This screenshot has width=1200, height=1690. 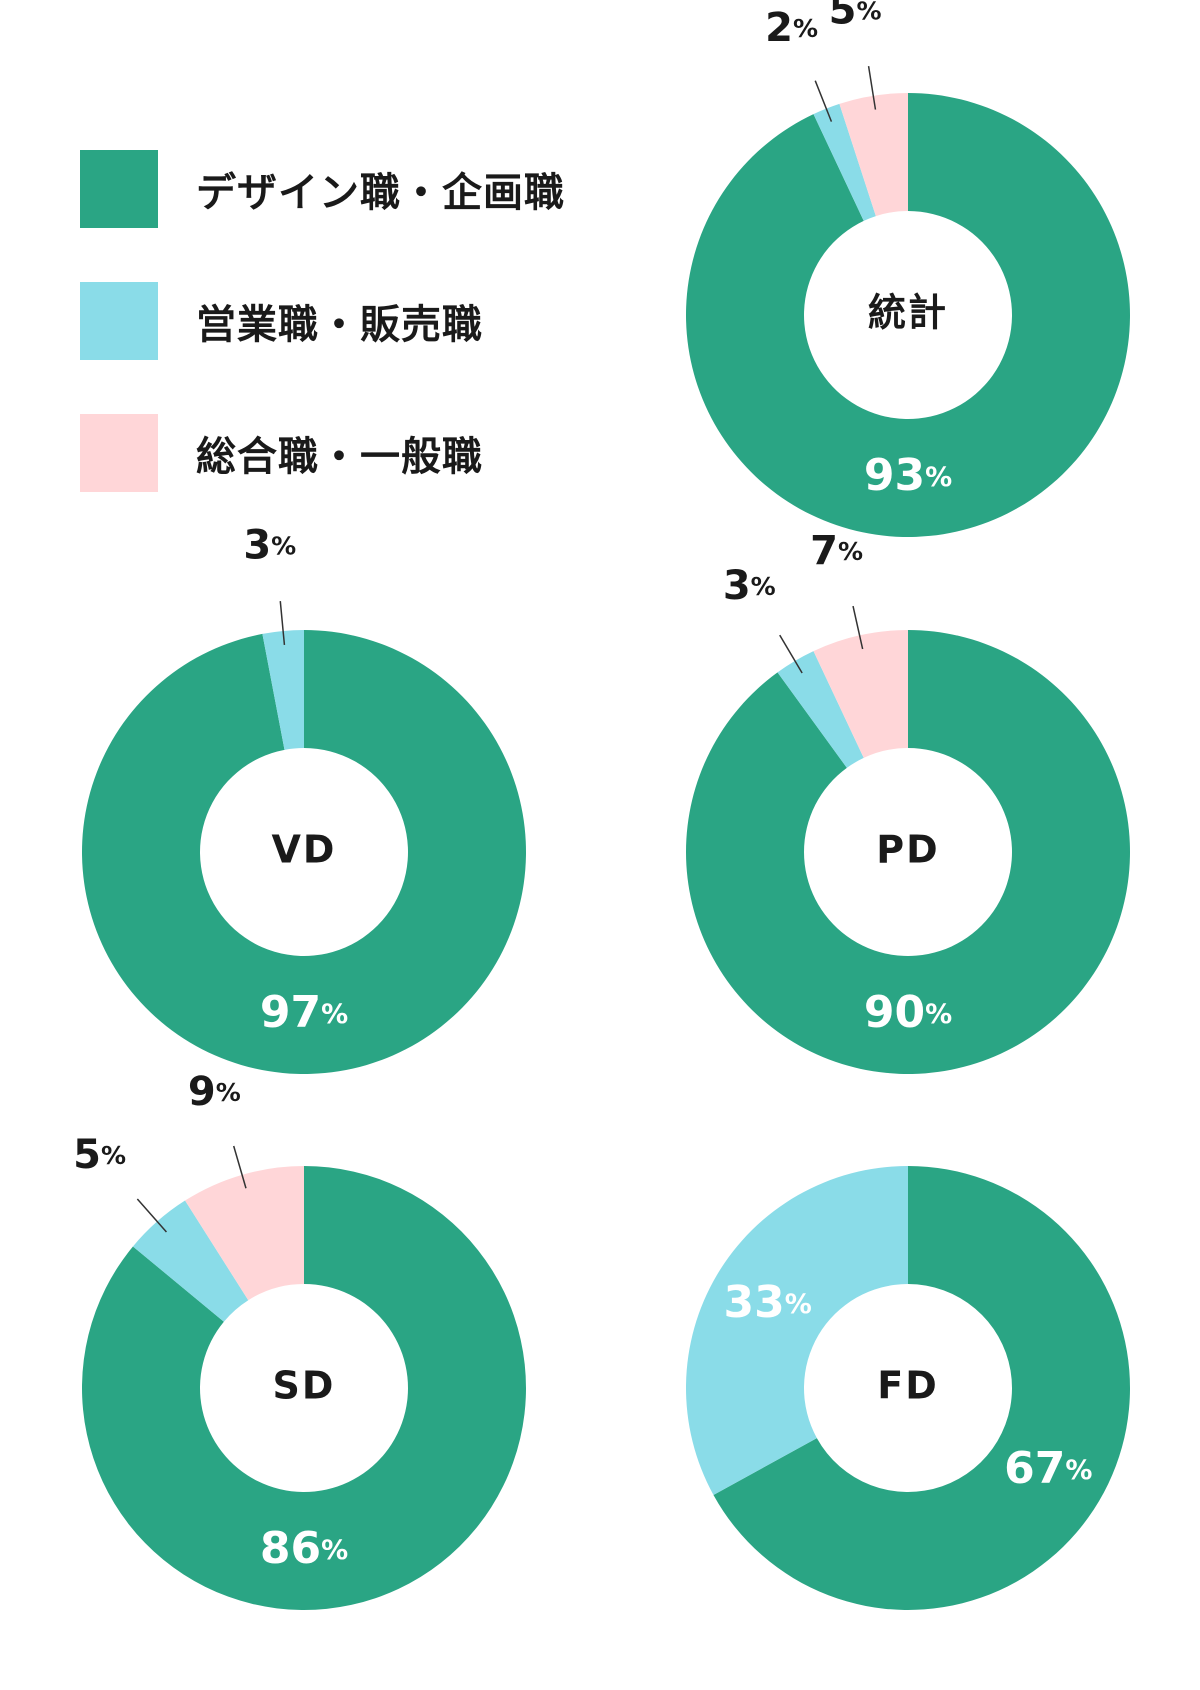 I want to click on legend-item-general: 総合職・一般職, so click(x=322, y=453).